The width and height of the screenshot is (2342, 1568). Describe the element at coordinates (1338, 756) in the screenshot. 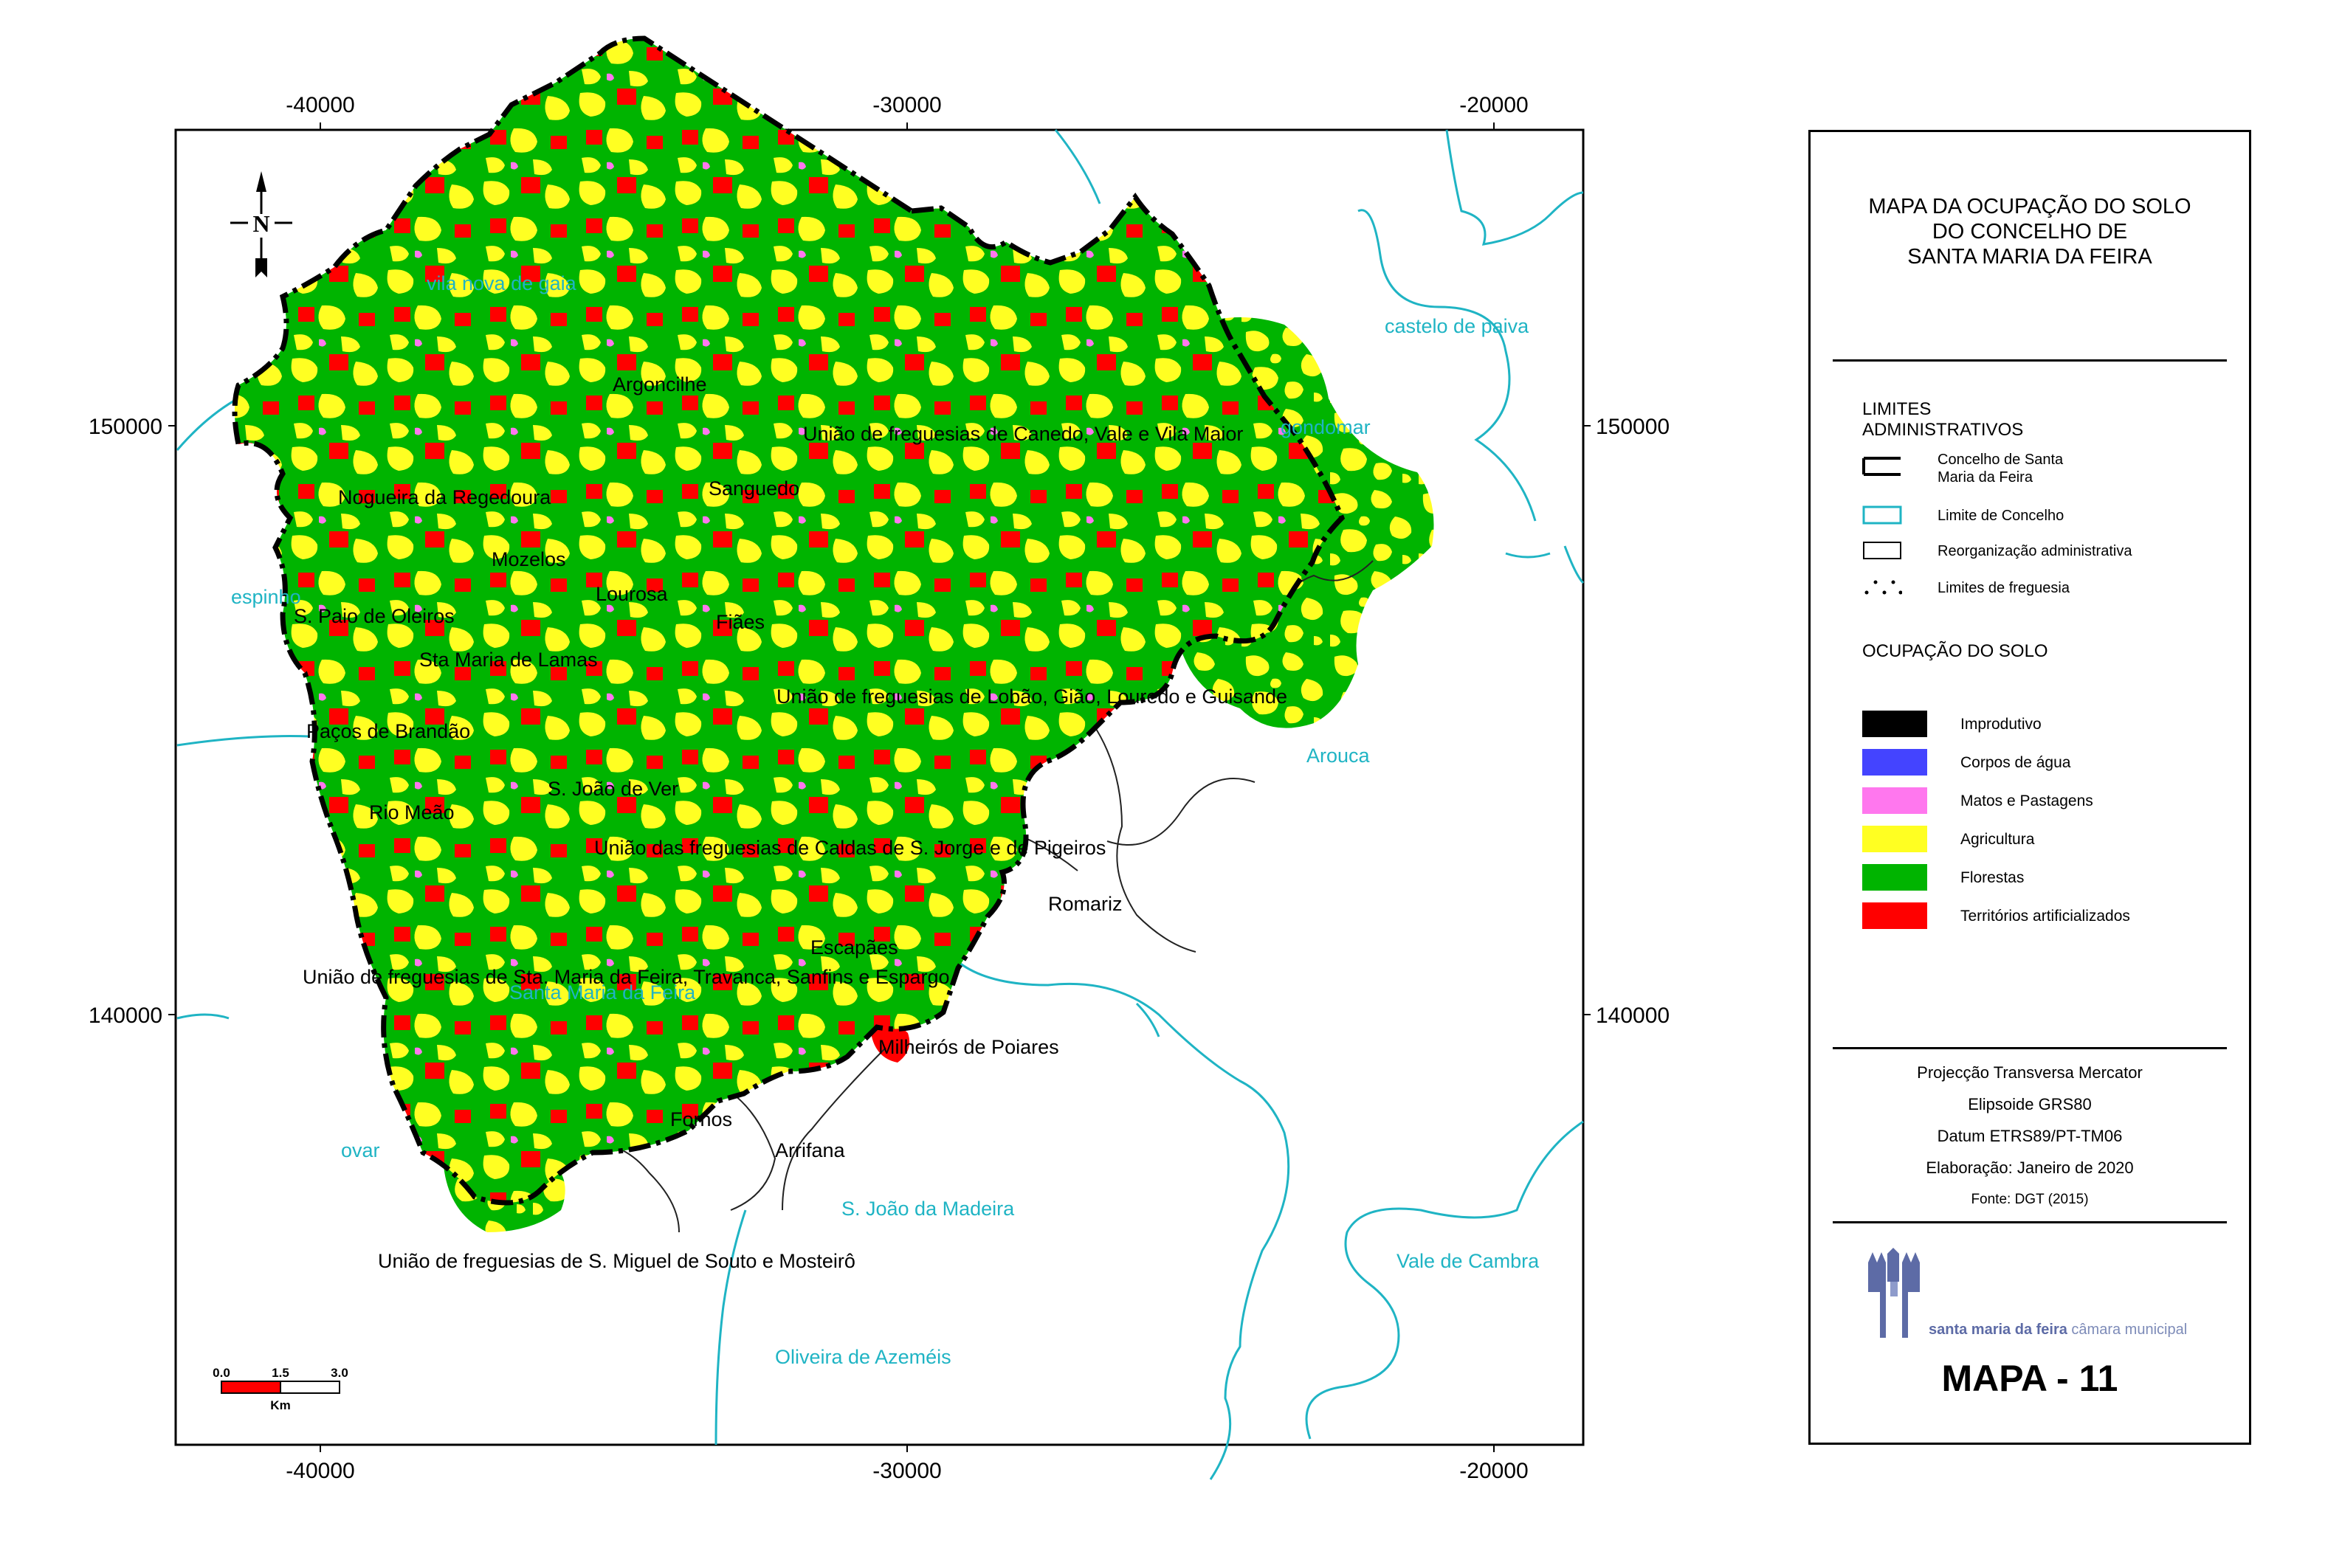

I see `municipality-label: Arouca` at that location.